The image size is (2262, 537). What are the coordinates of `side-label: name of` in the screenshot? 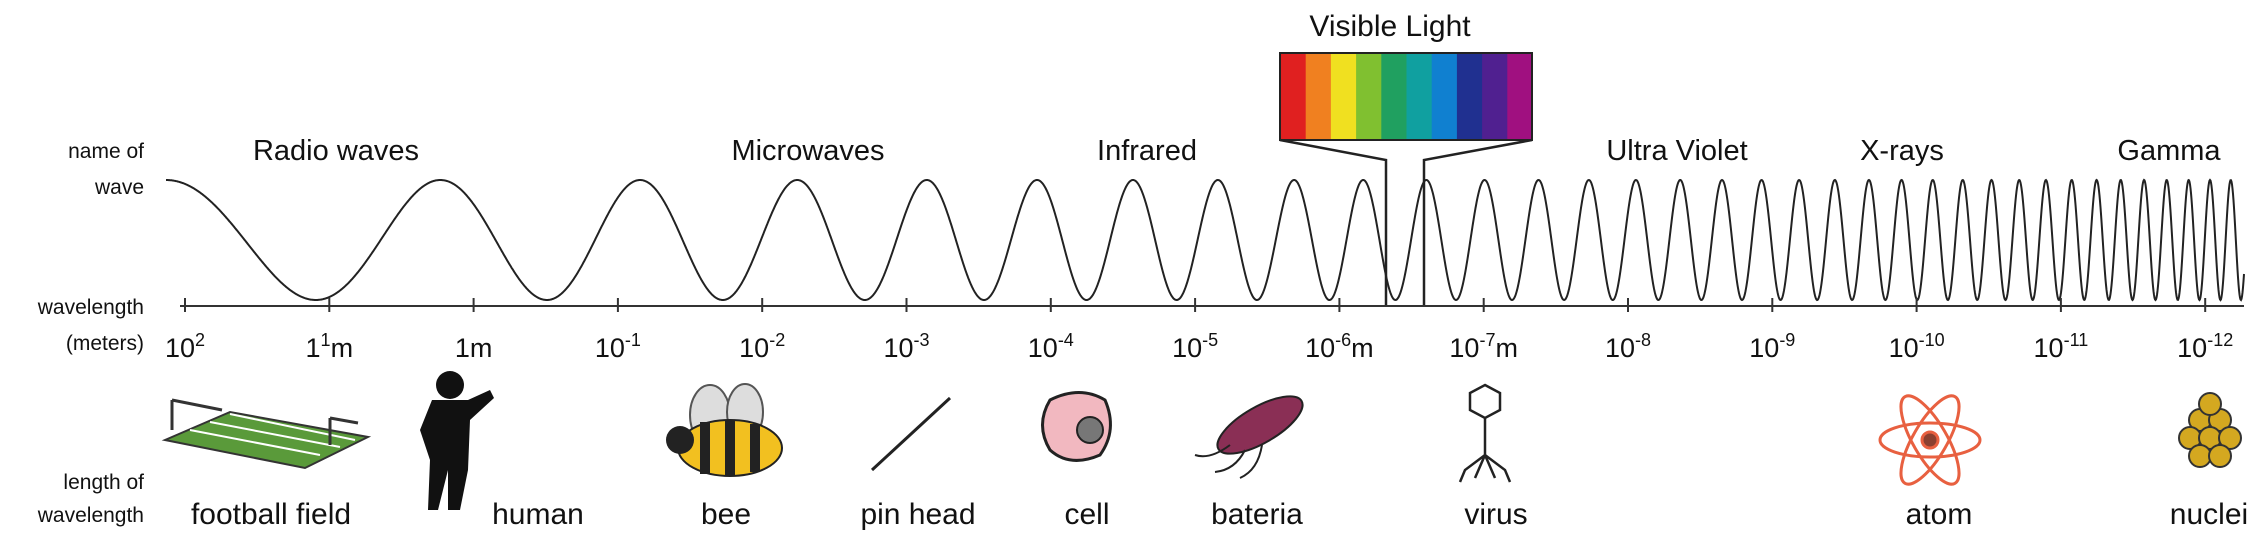 It's located at (106, 151).